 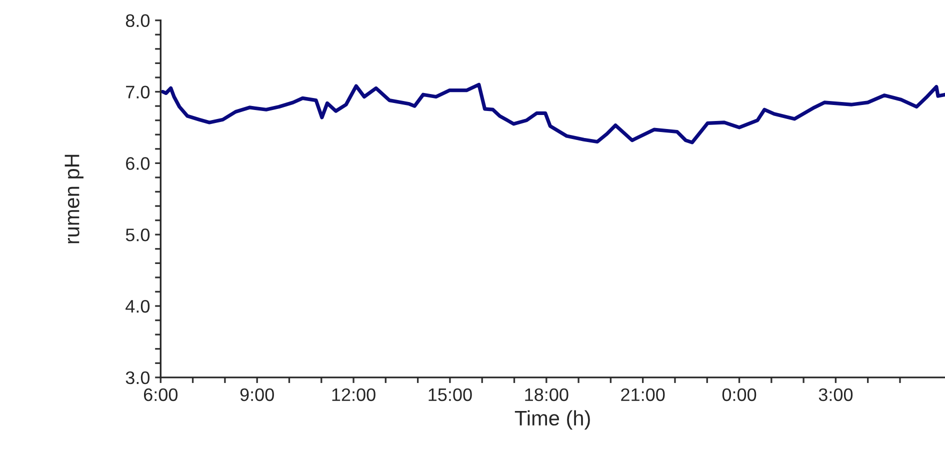 I want to click on x-axis-title: Time (h), so click(x=552, y=420).